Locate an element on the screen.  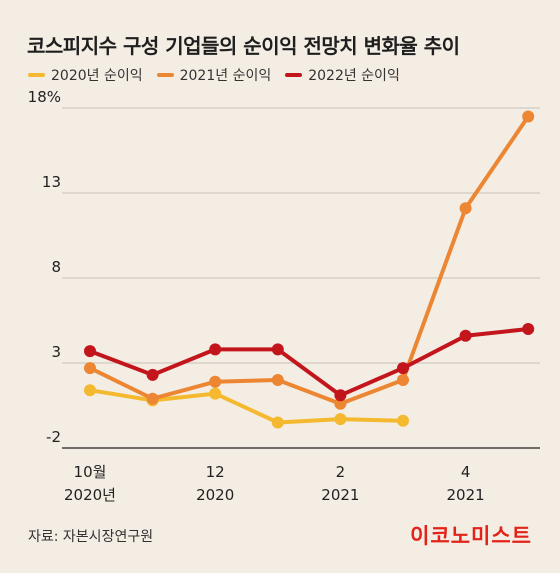
y-tick-label: 8 is located at coordinates (56, 267).